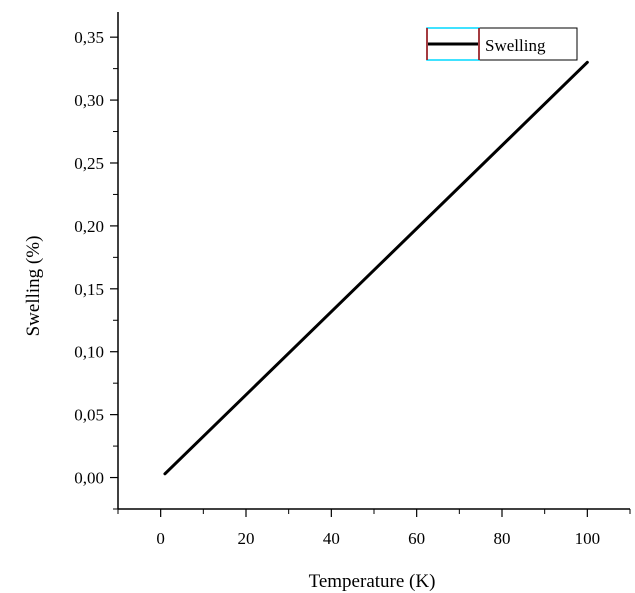  What do you see at coordinates (372, 581) in the screenshot?
I see `x-axis-title: Temperature (K)` at bounding box center [372, 581].